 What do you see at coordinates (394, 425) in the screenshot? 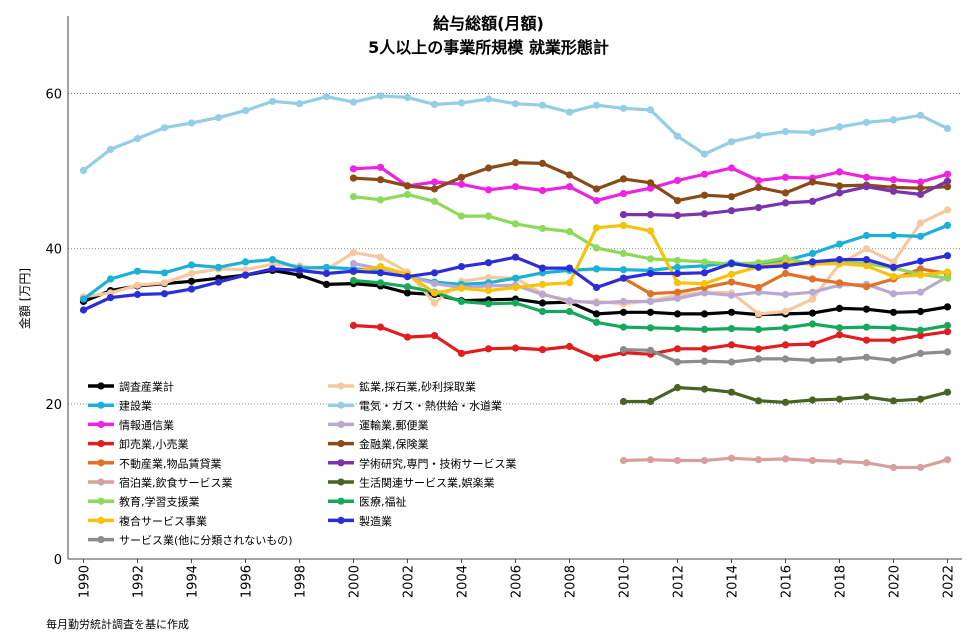
I see `legend-label: 運輸業,郵便業` at bounding box center [394, 425].